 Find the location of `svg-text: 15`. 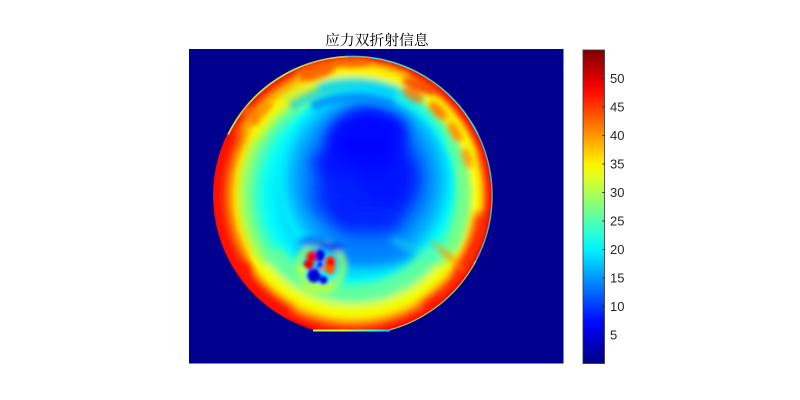

svg-text: 15 is located at coordinates (617, 278).